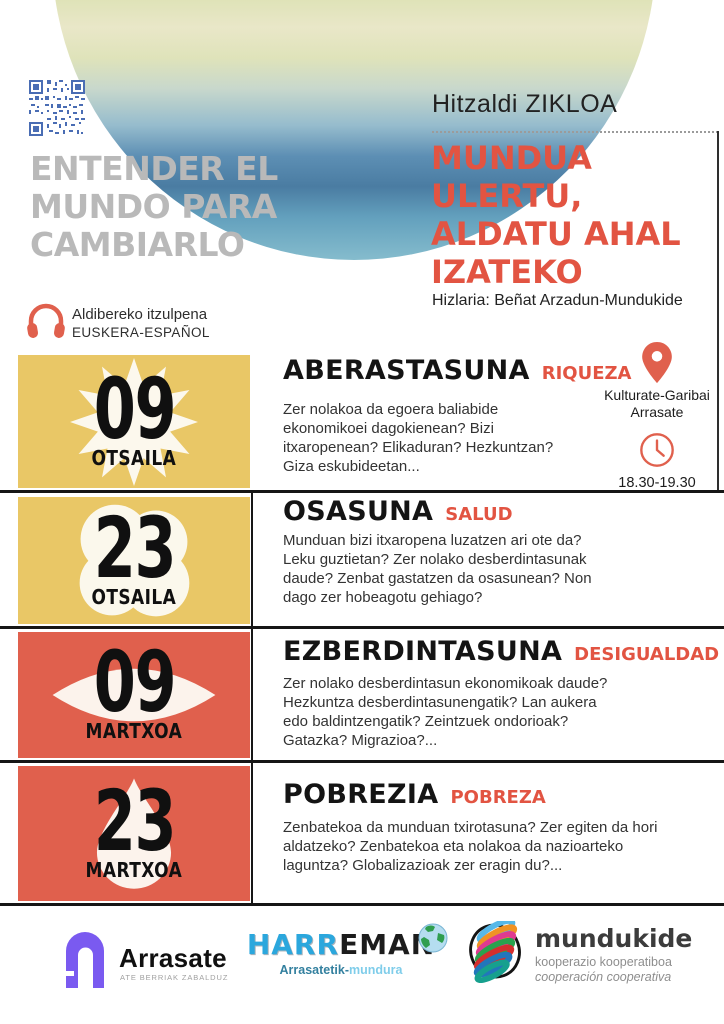  I want to click on body-line: dago zer hobeagotu gehiago?, so click(383, 597).